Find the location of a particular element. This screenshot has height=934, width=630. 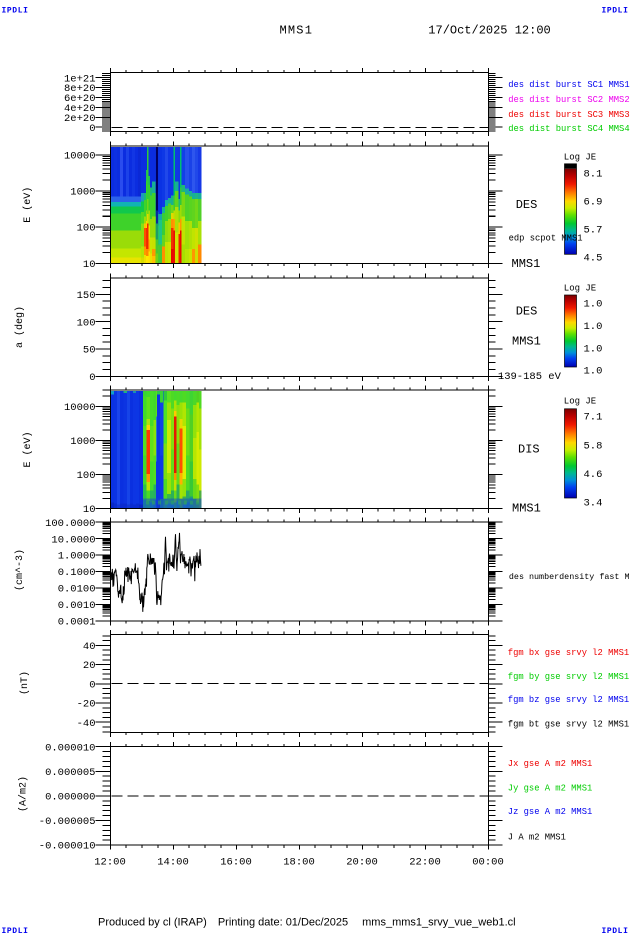

svg-text: 0.000010 is located at coordinates (70, 748).